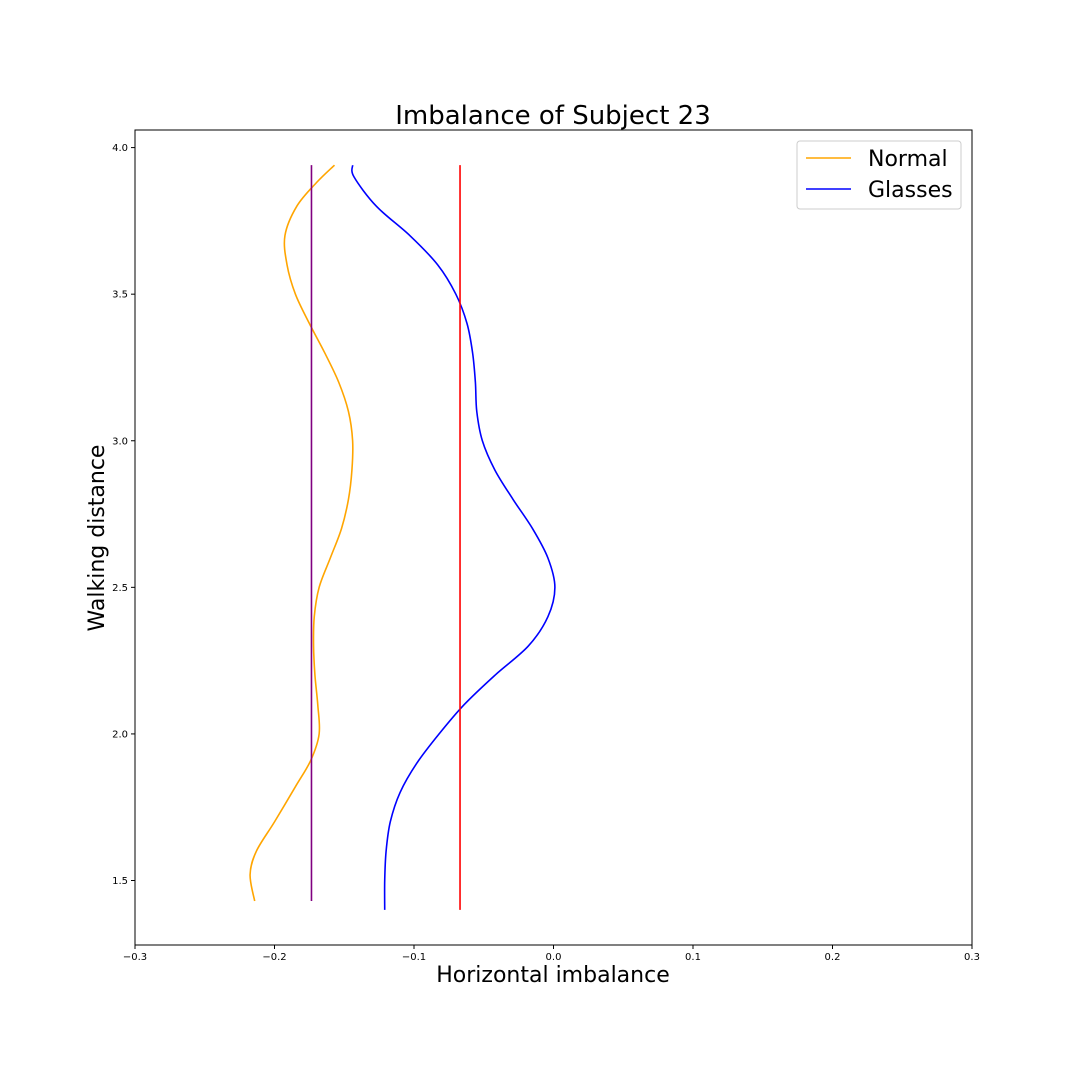  What do you see at coordinates (879, 175) in the screenshot?
I see `legend: Normal Glasses` at bounding box center [879, 175].